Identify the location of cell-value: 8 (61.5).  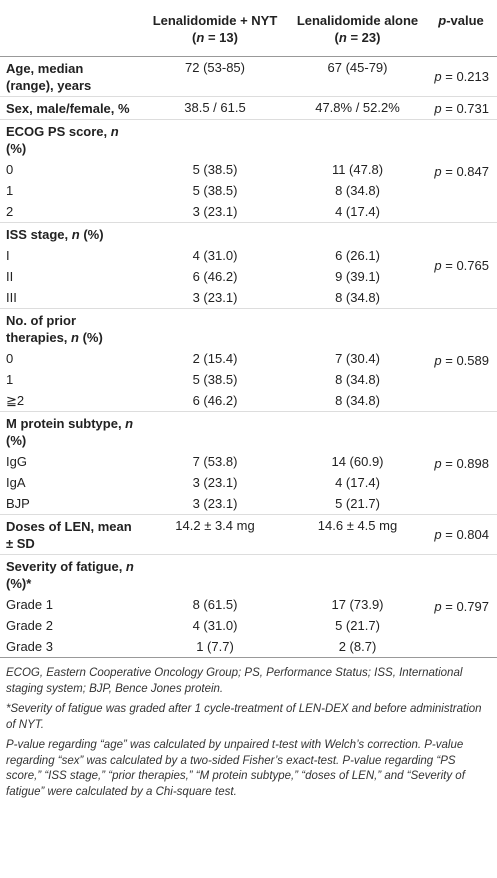
(215, 604).